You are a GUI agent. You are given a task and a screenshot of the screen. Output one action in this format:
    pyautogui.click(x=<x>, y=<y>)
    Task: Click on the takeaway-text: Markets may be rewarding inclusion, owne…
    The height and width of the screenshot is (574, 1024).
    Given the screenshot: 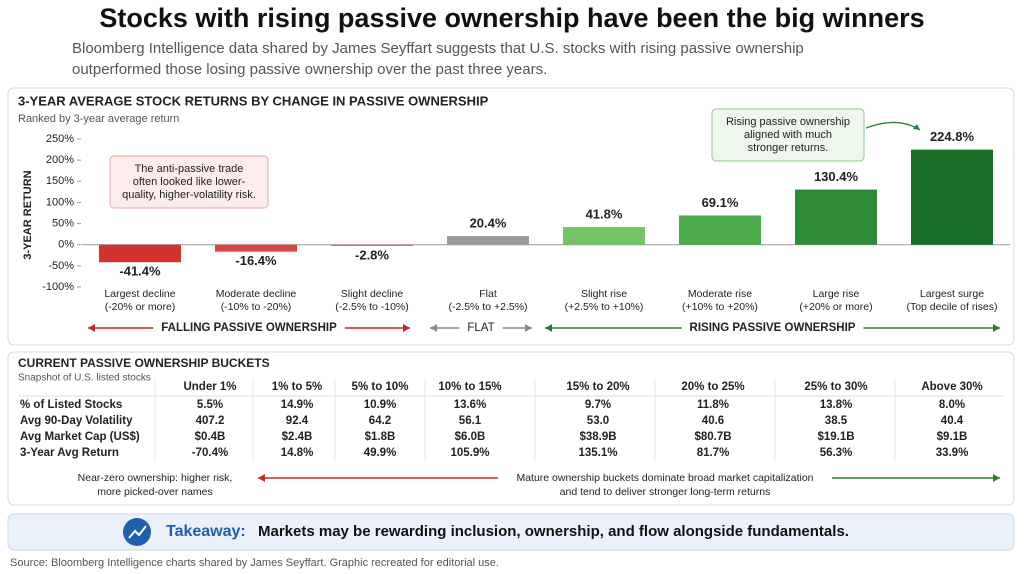 What is the action you would take?
    pyautogui.click(x=553, y=531)
    